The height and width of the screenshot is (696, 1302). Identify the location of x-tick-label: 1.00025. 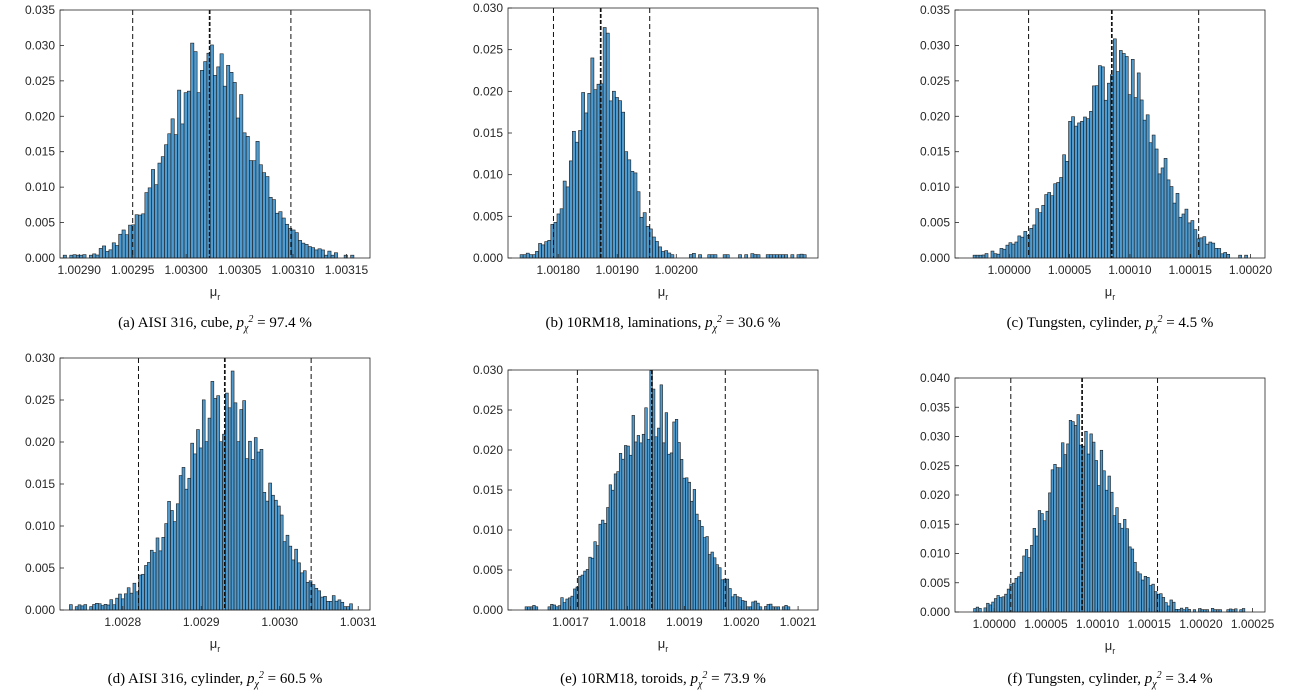
(1253, 624).